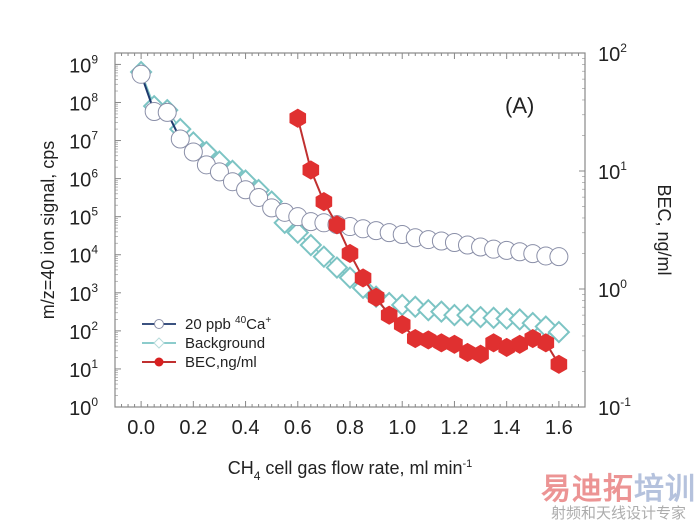  Describe the element at coordinates (94, 212) in the screenshot. I see `tick-exponent: 5` at that location.